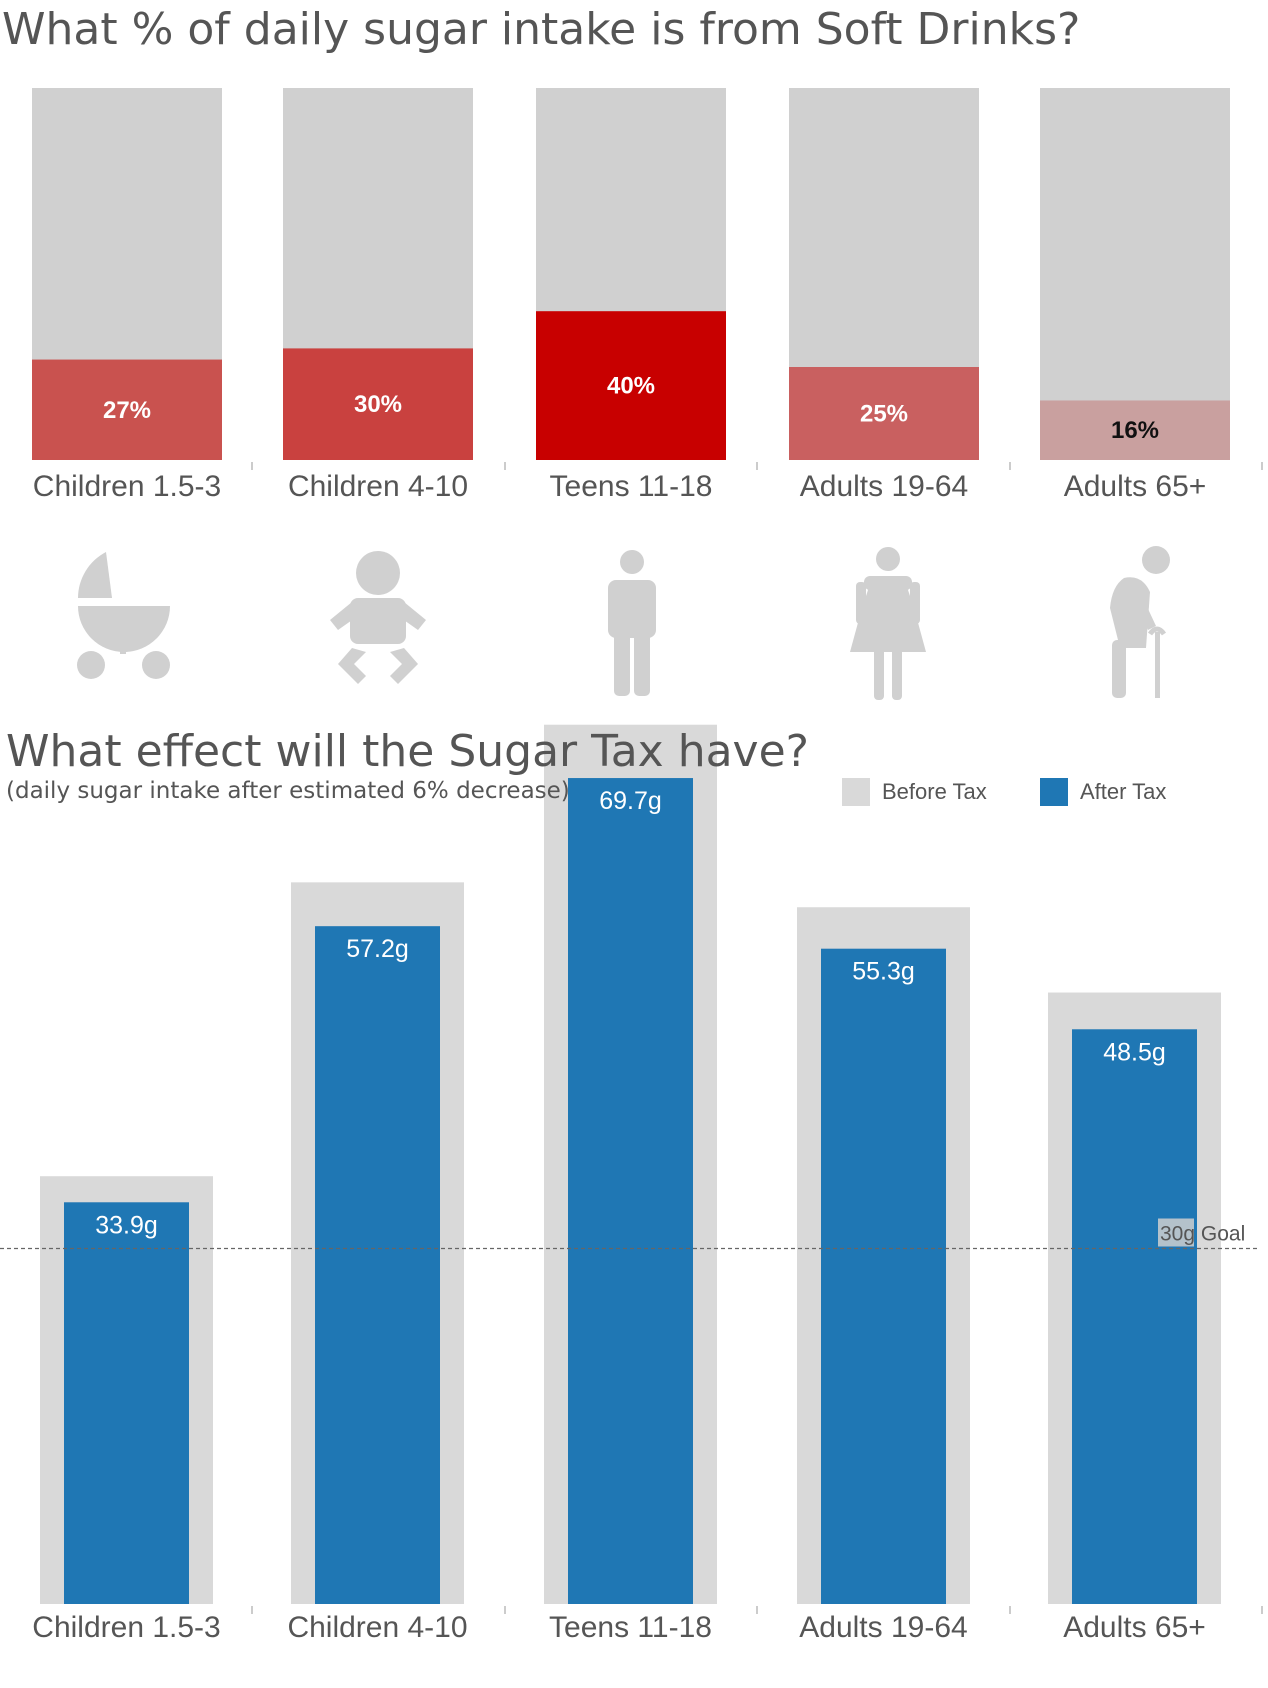 Image resolution: width=1268 pixels, height=1688 pixels. Describe the element at coordinates (1176, 1232) in the screenshot. I see `goal-label-background` at that location.